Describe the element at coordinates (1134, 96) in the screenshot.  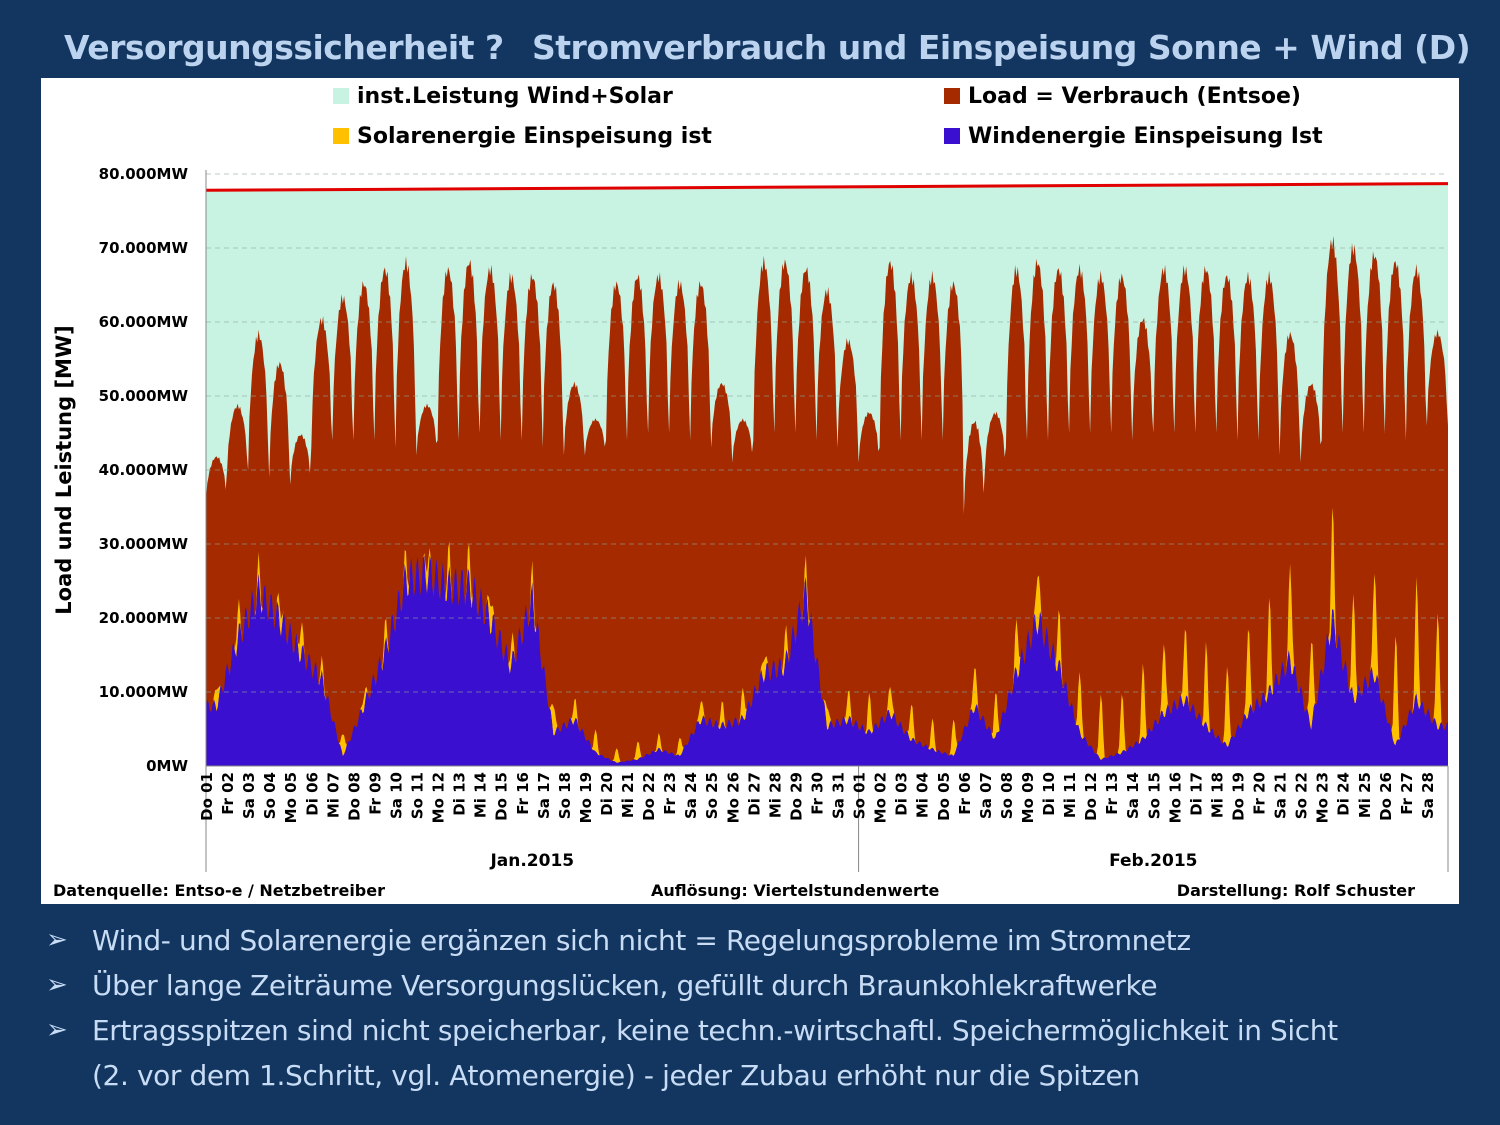
I see `legend-label: Load = Verbrauch (Entsoe)` at that location.